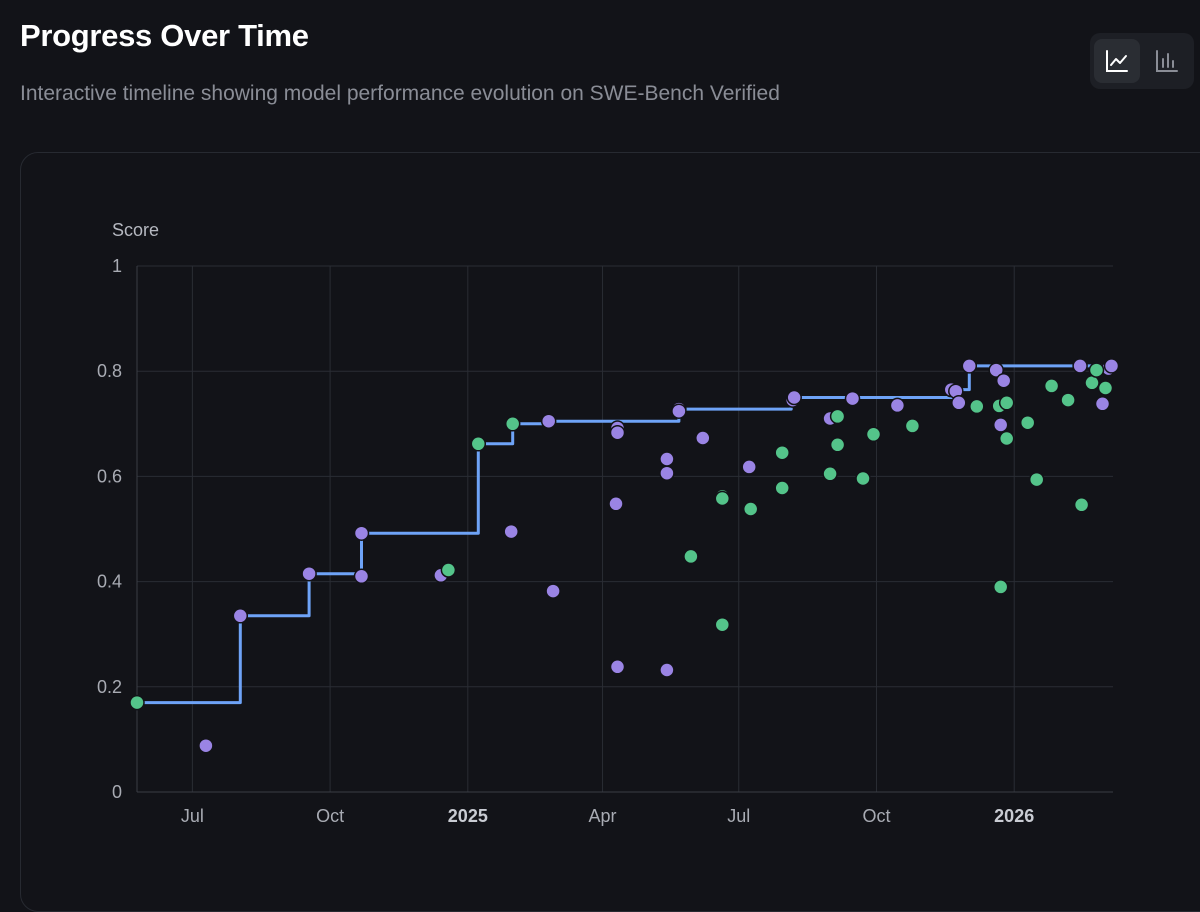  Describe the element at coordinates (117, 792) in the screenshot. I see `y-tick-label: 0` at that location.